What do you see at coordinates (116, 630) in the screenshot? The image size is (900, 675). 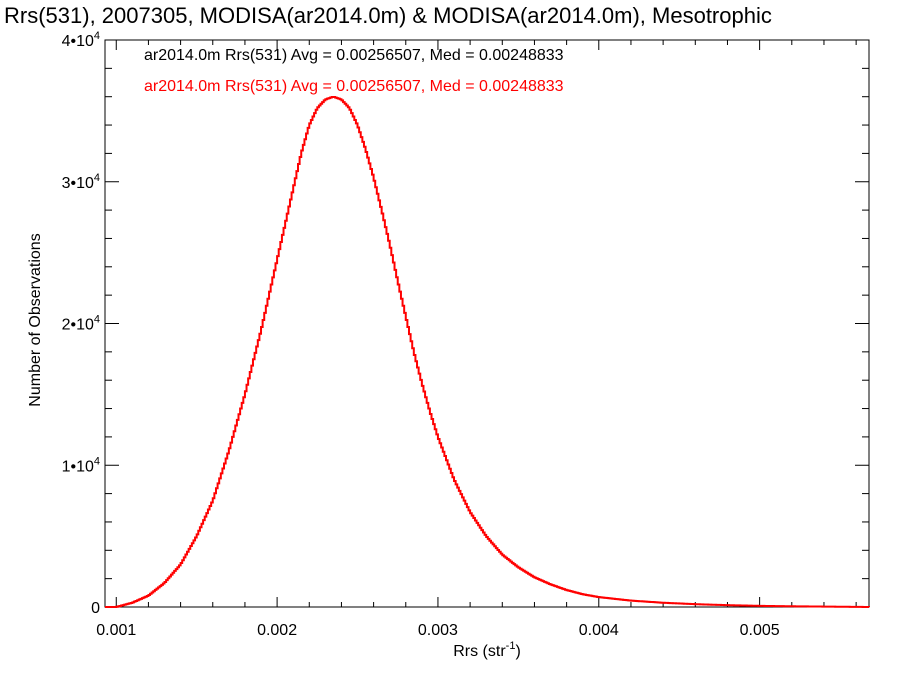 I see `x-tick-label-0: 0.001` at bounding box center [116, 630].